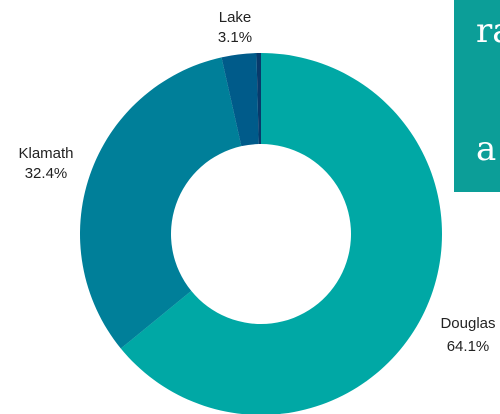  I want to click on slice-lake, so click(240, 100).